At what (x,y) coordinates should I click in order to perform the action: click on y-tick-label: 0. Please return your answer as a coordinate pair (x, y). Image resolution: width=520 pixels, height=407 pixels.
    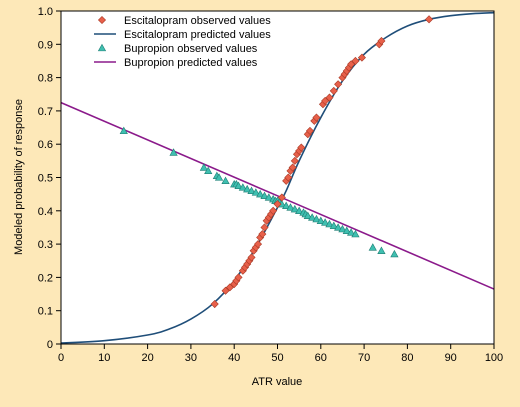
    Looking at the image, I should click on (50, 345).